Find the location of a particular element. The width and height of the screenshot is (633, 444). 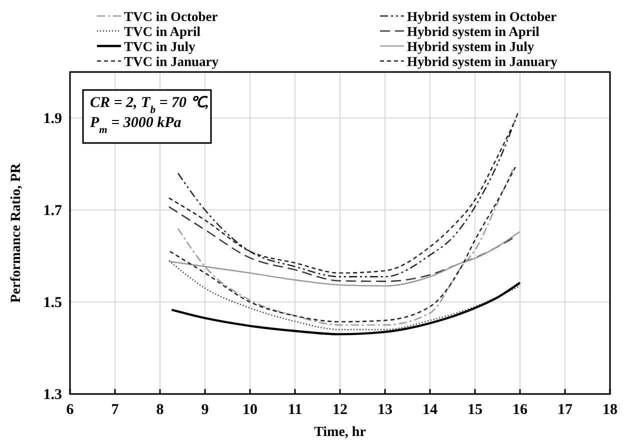

legend-label: Hybrid system in April is located at coordinates (473, 31).